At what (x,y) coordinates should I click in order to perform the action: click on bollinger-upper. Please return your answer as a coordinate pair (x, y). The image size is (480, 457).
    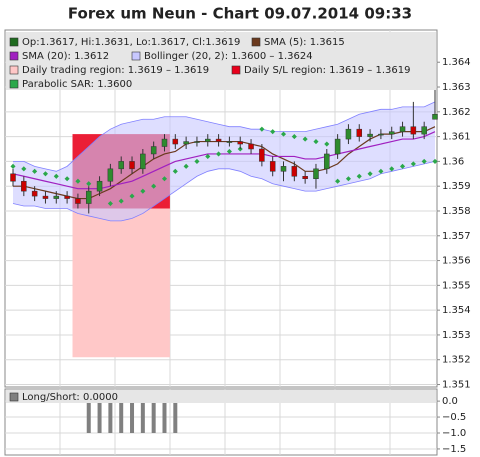
    Looking at the image, I should click on (224, 136).